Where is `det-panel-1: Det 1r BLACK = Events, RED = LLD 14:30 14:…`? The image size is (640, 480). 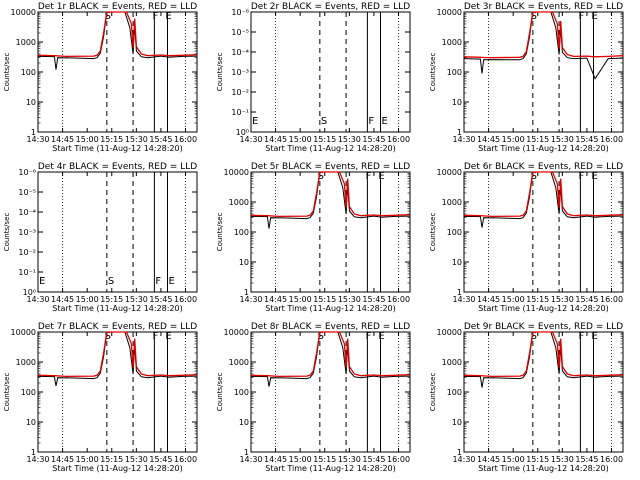 det-panel-1: Det 1r BLACK = Events, RED = LLD 14:30 14:… is located at coordinates (100, 77).